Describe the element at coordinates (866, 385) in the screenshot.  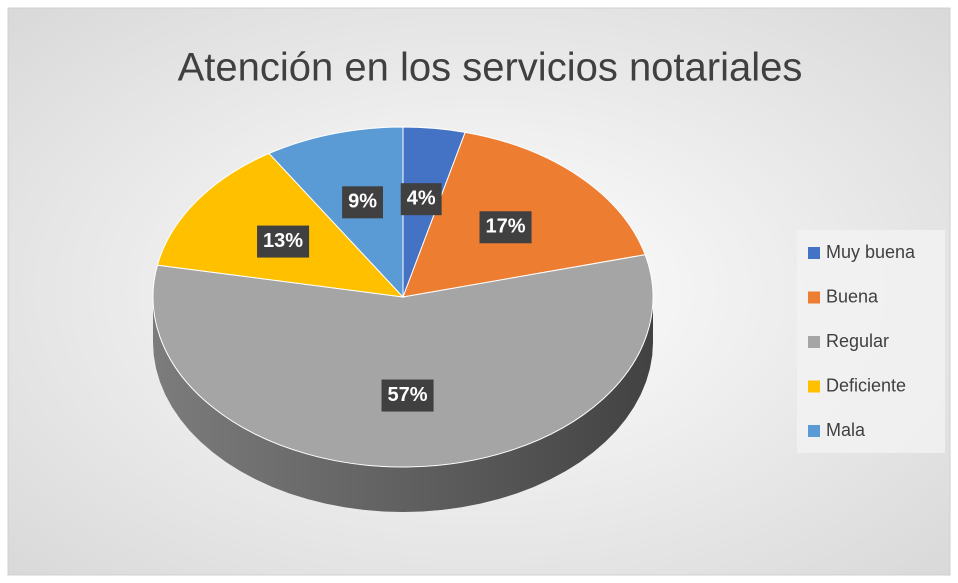
I see `legend-label: Deficiente` at that location.